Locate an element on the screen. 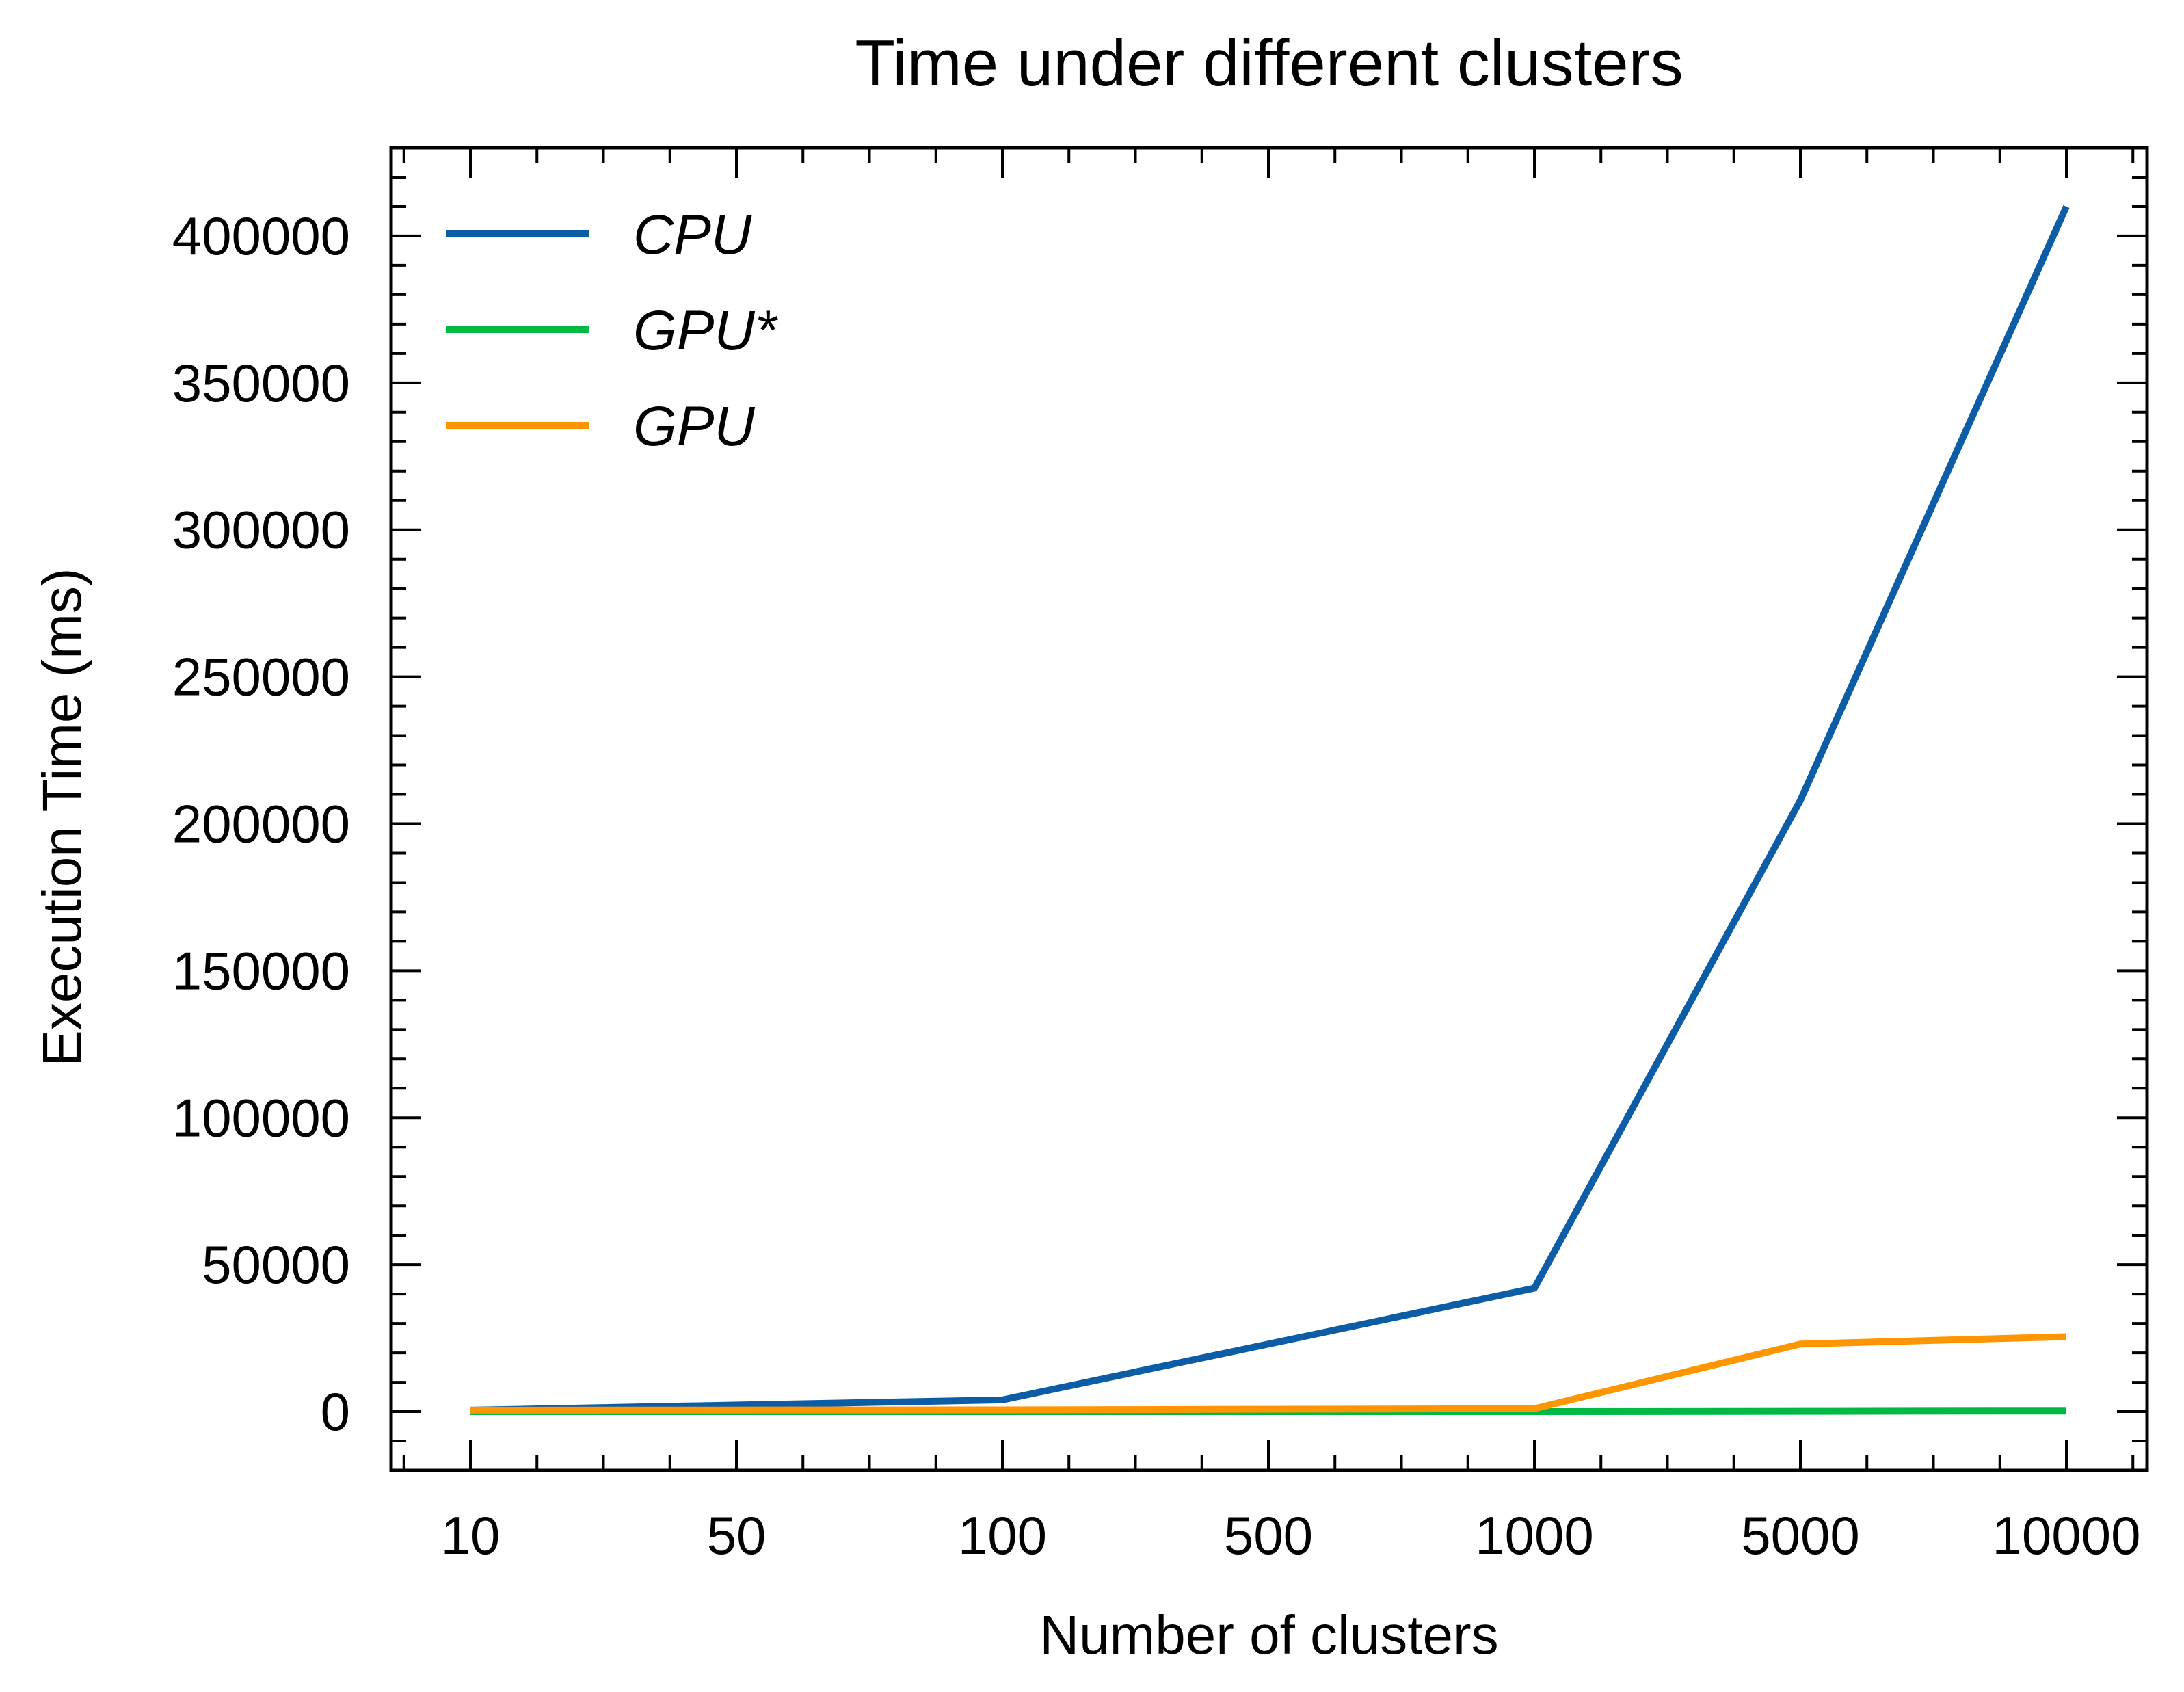 The height and width of the screenshot is (1692, 2184). legend-label-cpu: CPU is located at coordinates (692, 235).